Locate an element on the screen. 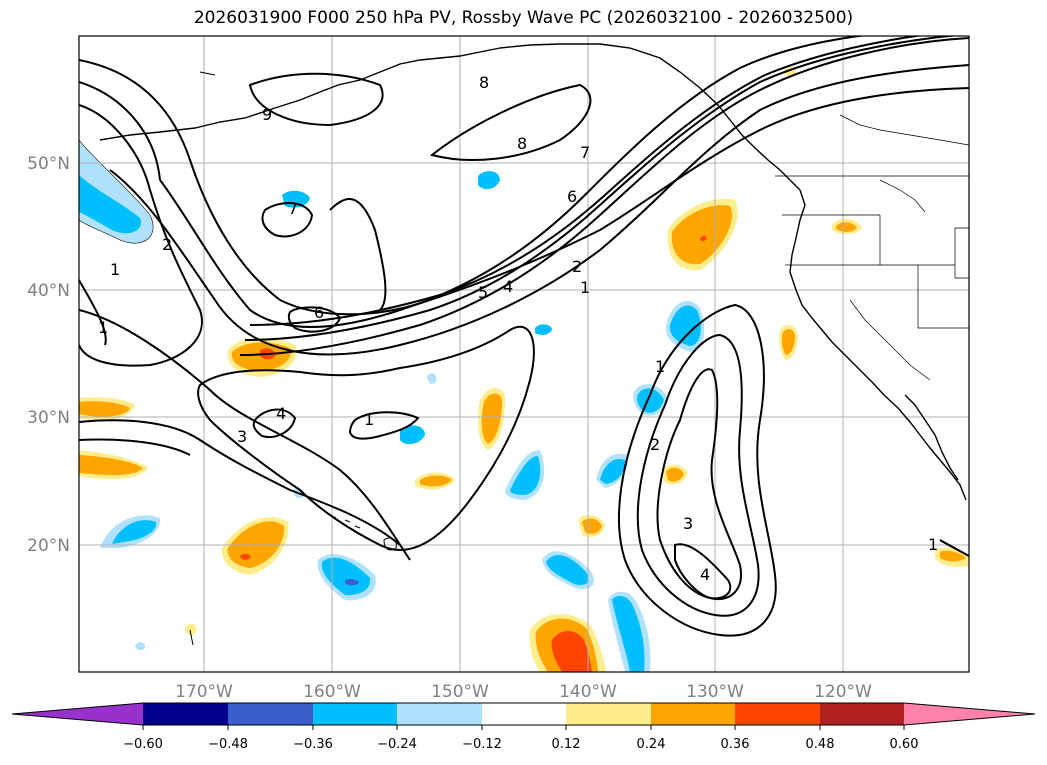  lon-label: 160°W is located at coordinates (332, 692).